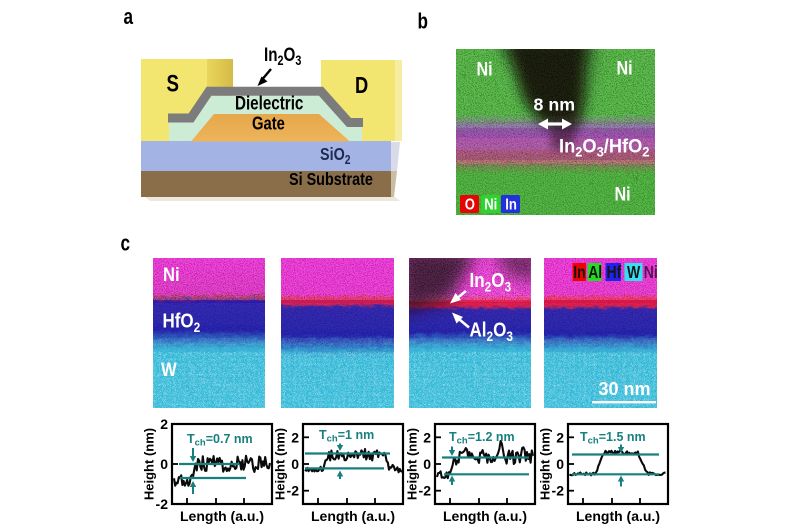  Describe the element at coordinates (346, 436) in the screenshot. I see `svg-text: Tch=1 nm` at that location.